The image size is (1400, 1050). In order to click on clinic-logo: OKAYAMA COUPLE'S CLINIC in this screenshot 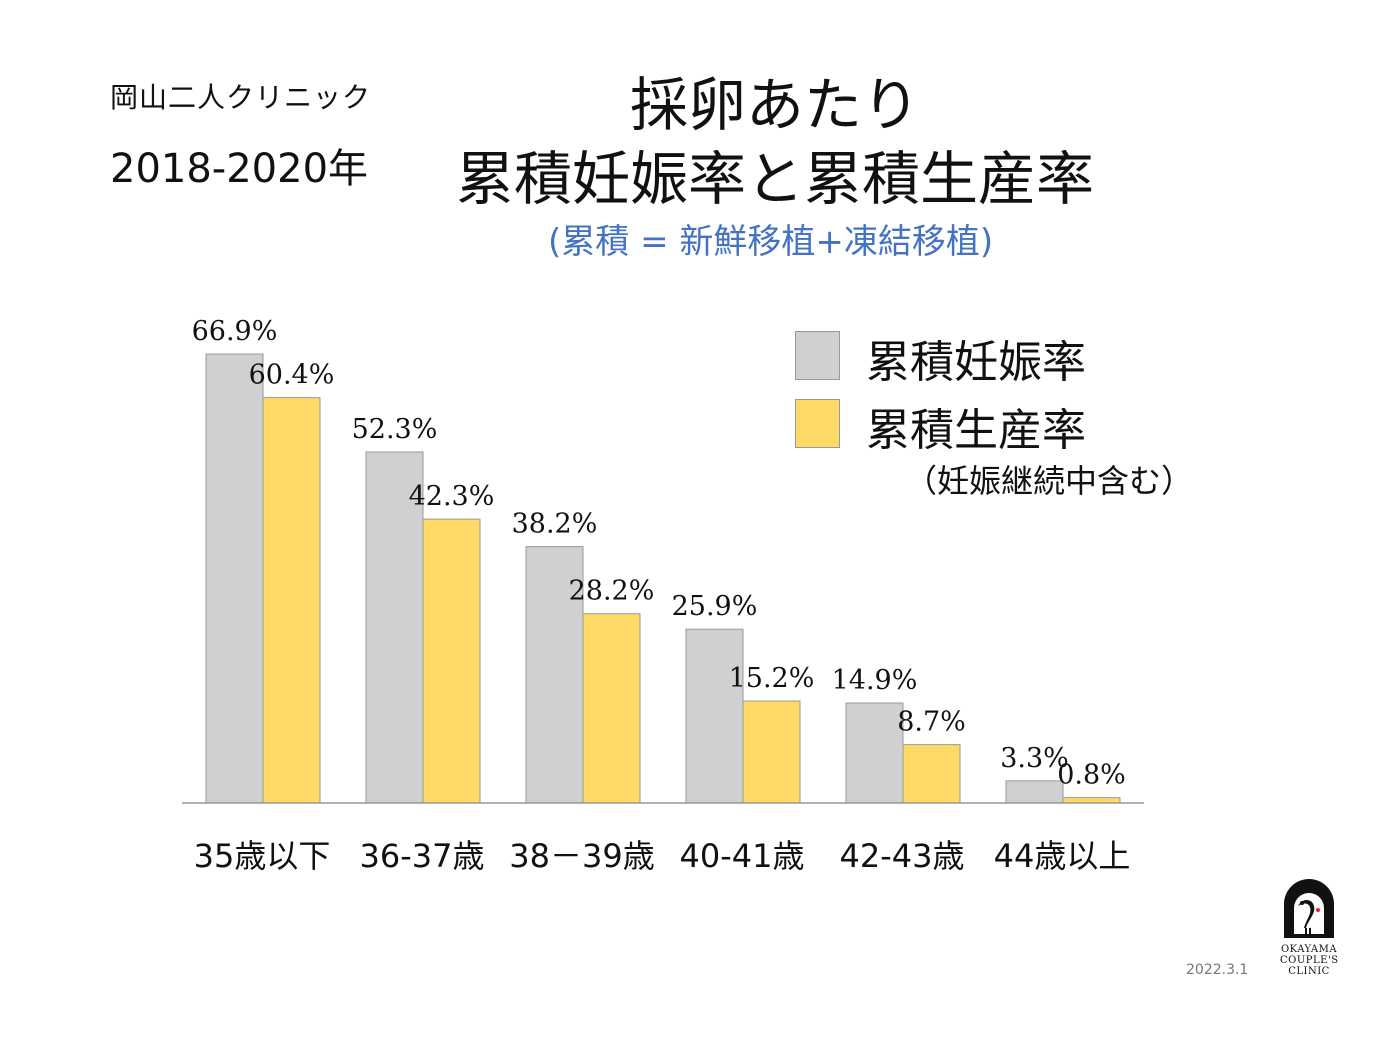, I will do `click(1309, 926)`.